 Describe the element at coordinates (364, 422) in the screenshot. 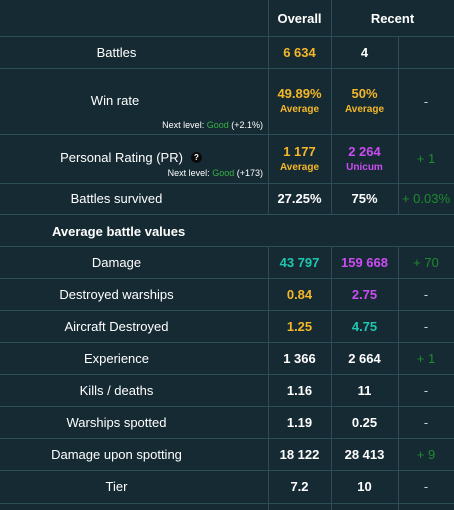

I see `spotted-recent-value: 0.25` at that location.